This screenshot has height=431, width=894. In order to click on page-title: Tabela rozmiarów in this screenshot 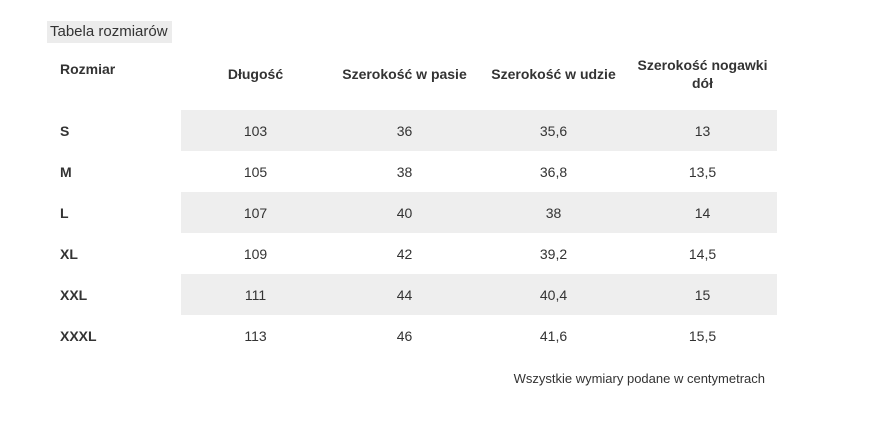, I will do `click(109, 32)`.